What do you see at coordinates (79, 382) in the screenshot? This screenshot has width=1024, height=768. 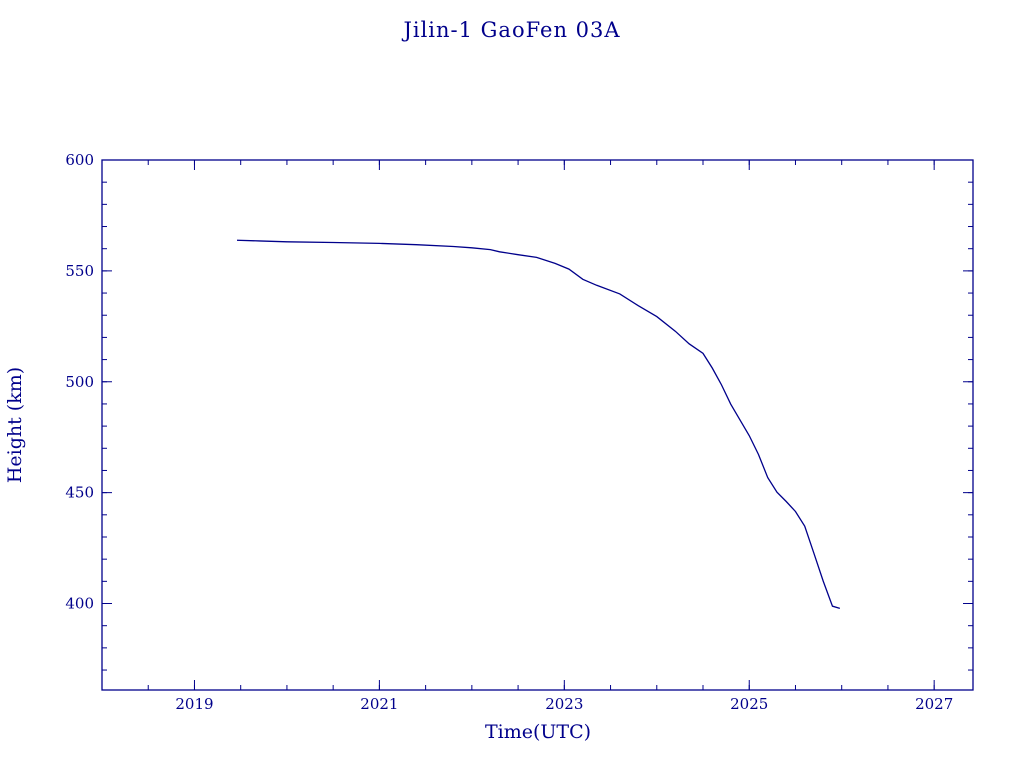 I see `y-tick-label: 500` at bounding box center [79, 382].